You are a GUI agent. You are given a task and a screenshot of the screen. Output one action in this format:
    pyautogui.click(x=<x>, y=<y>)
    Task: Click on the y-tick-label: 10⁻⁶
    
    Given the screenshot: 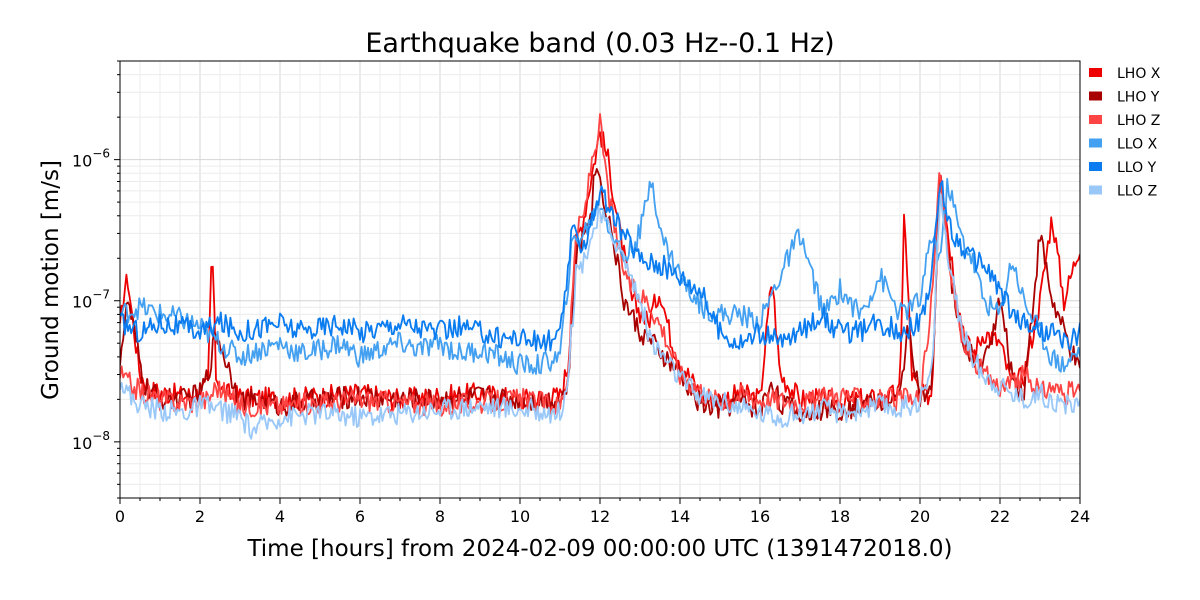 What is the action you would take?
    pyautogui.click(x=91, y=159)
    